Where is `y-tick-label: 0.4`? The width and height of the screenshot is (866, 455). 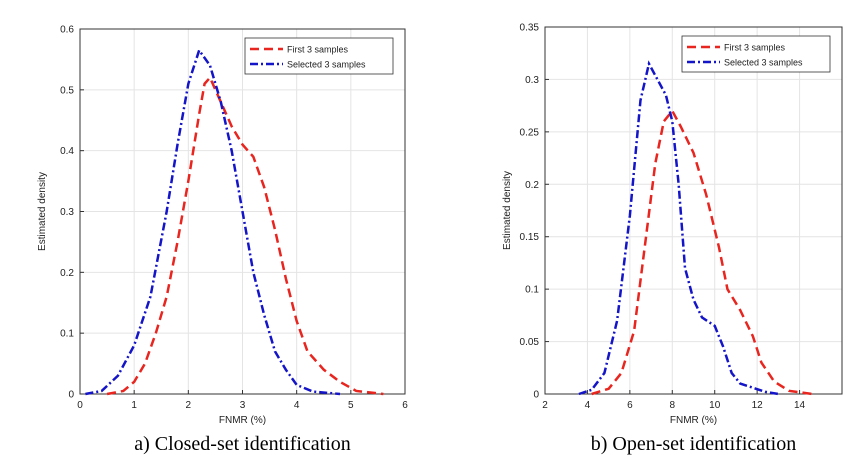
y-tick-label: 0.4 is located at coordinates (67, 151).